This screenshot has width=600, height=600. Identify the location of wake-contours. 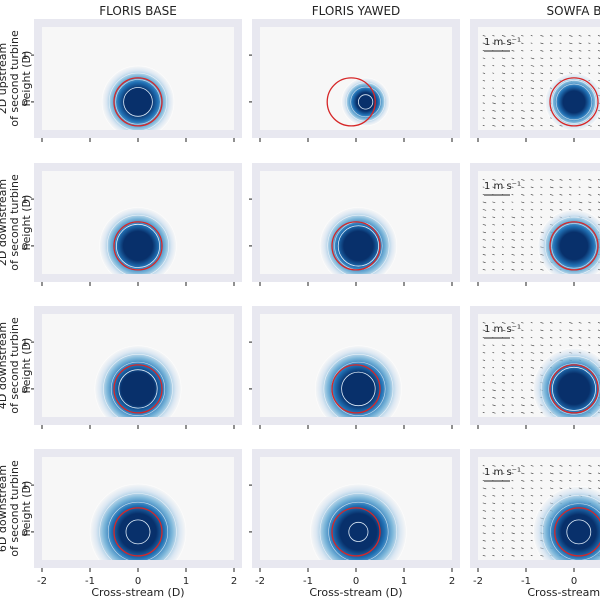
(566, 523).